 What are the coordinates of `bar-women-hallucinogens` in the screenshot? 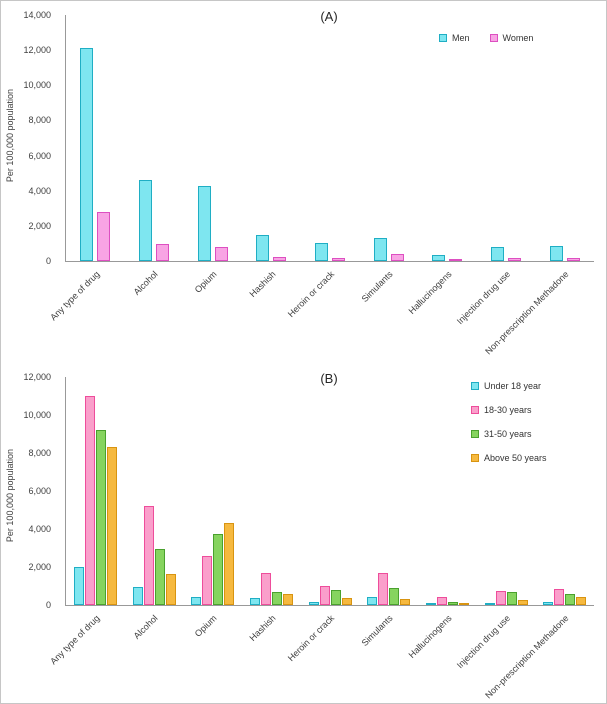 It's located at (456, 260).